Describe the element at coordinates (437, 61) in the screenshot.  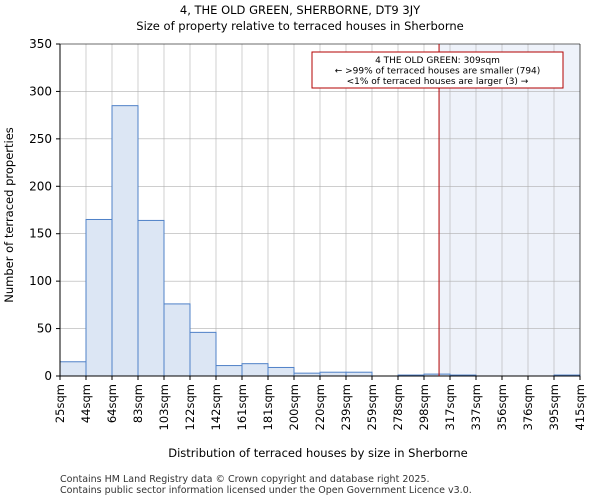
I see `annotation-text-line: 4 THE OLD GREEN: 309sqm` at that location.